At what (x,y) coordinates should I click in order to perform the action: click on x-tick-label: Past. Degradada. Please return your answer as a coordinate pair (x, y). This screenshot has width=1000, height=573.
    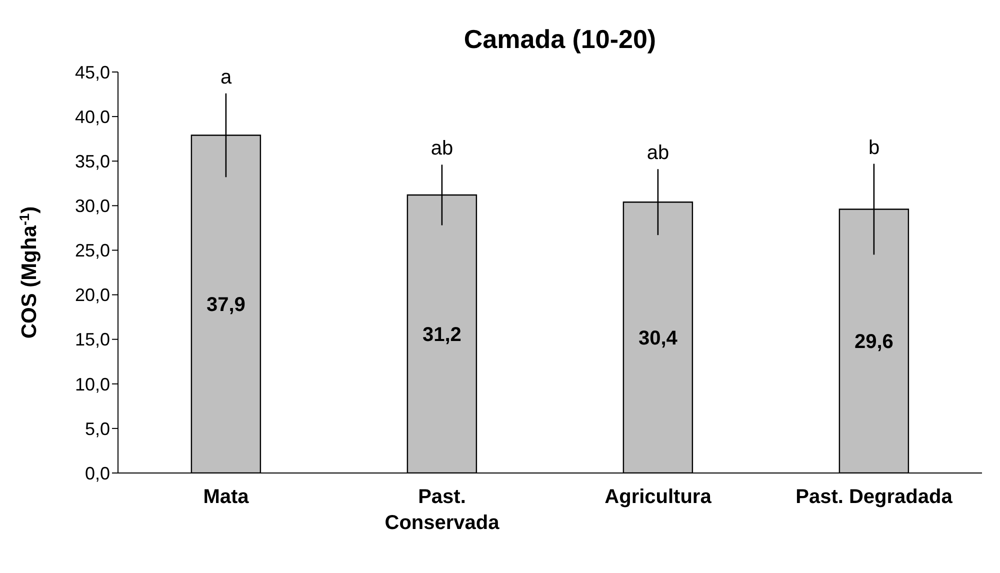
    Looking at the image, I should click on (875, 497).